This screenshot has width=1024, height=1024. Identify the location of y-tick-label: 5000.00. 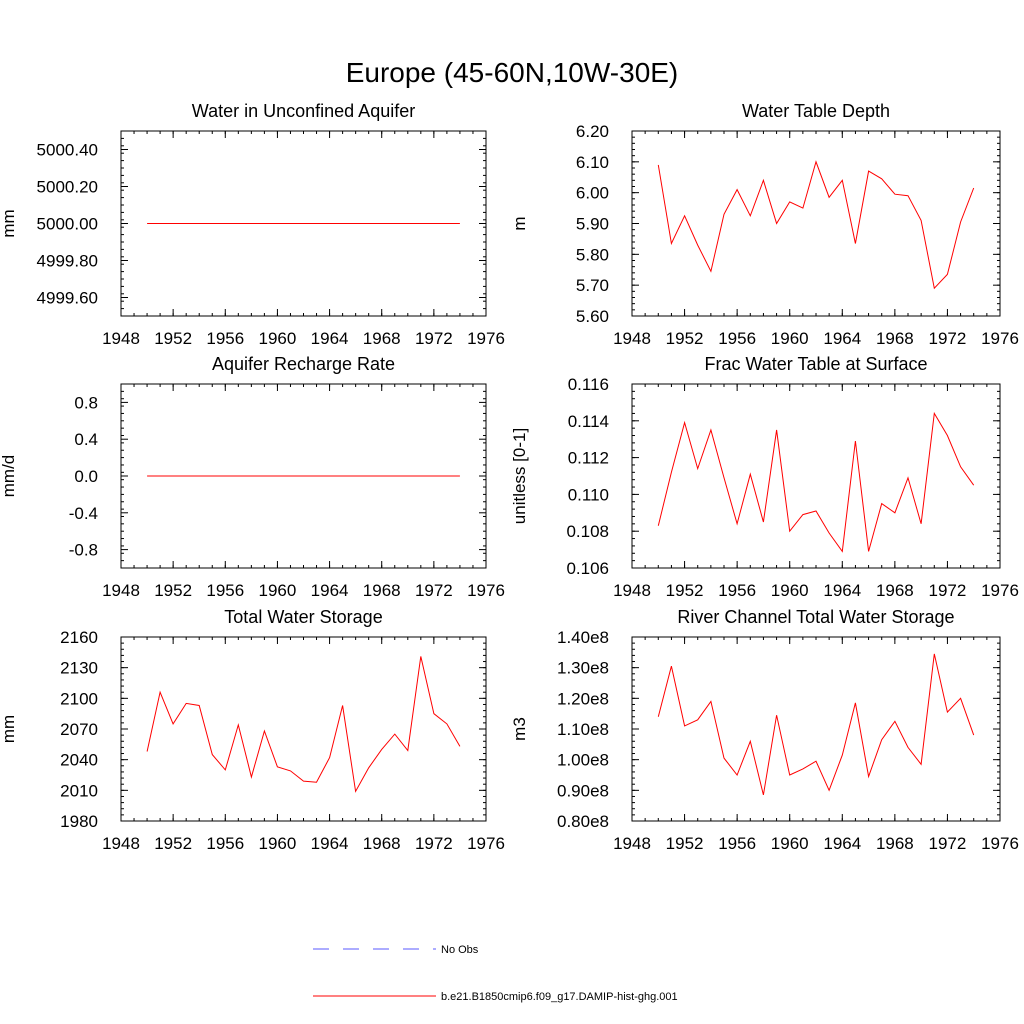
(67, 224).